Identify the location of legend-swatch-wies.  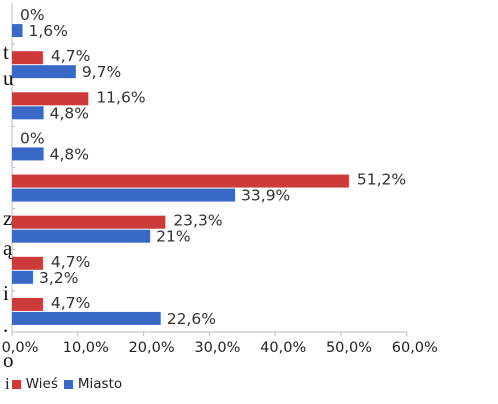
(16, 384).